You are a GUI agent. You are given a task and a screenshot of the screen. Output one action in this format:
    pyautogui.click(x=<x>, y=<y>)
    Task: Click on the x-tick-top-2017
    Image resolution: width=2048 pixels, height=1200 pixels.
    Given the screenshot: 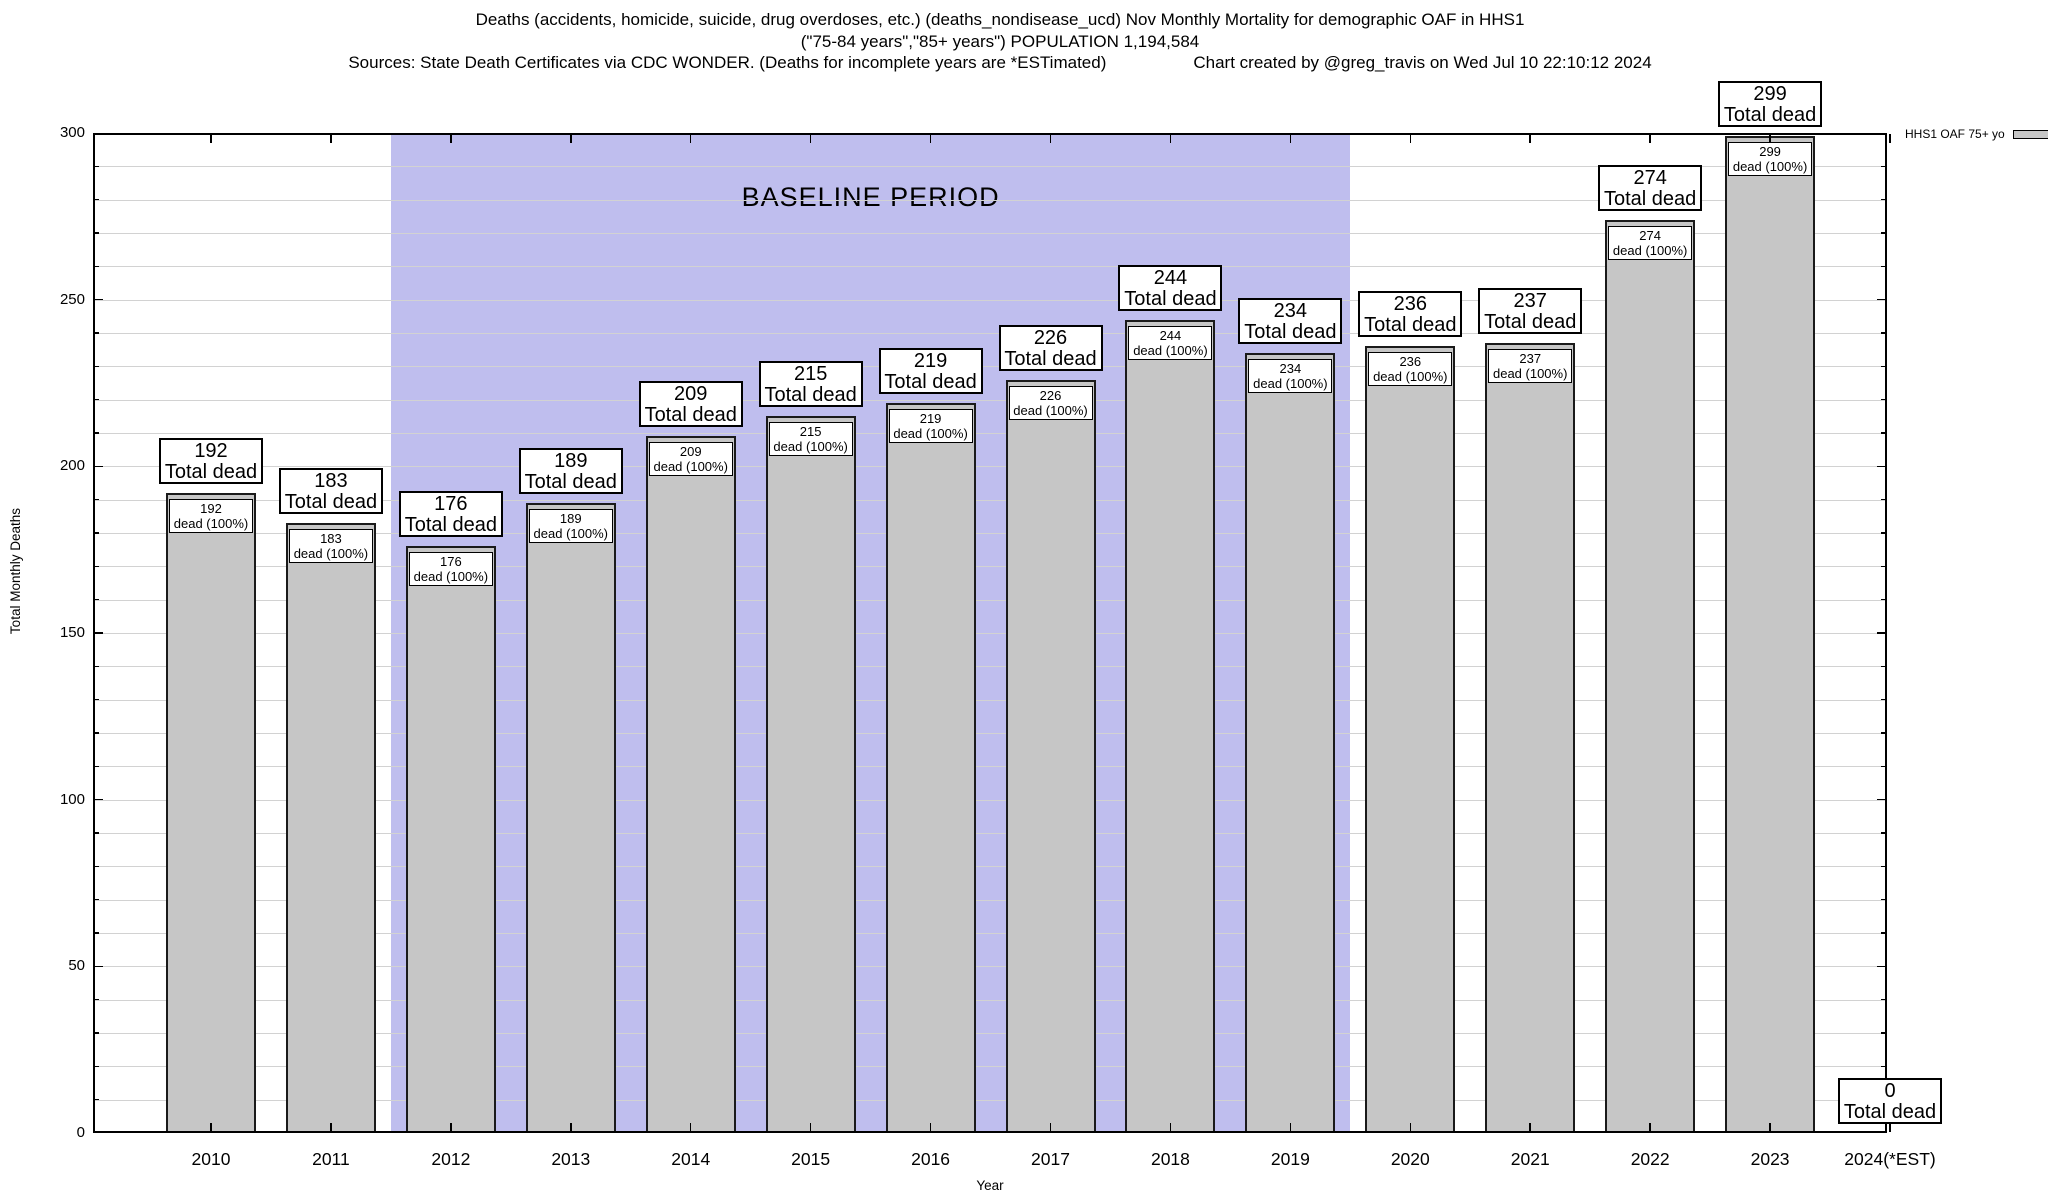 What is the action you would take?
    pyautogui.click(x=1050, y=138)
    